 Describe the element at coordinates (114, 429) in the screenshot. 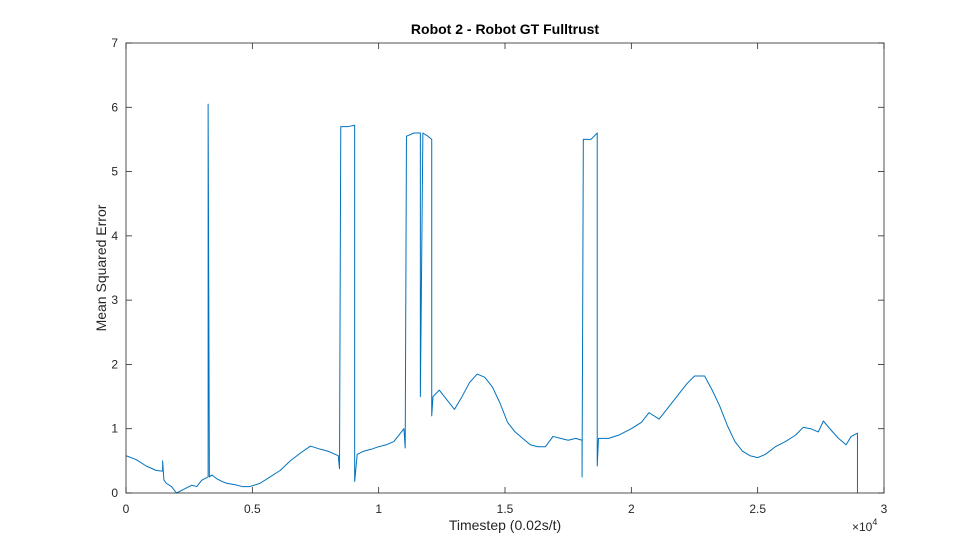

I see `y-tick-label: 1` at that location.